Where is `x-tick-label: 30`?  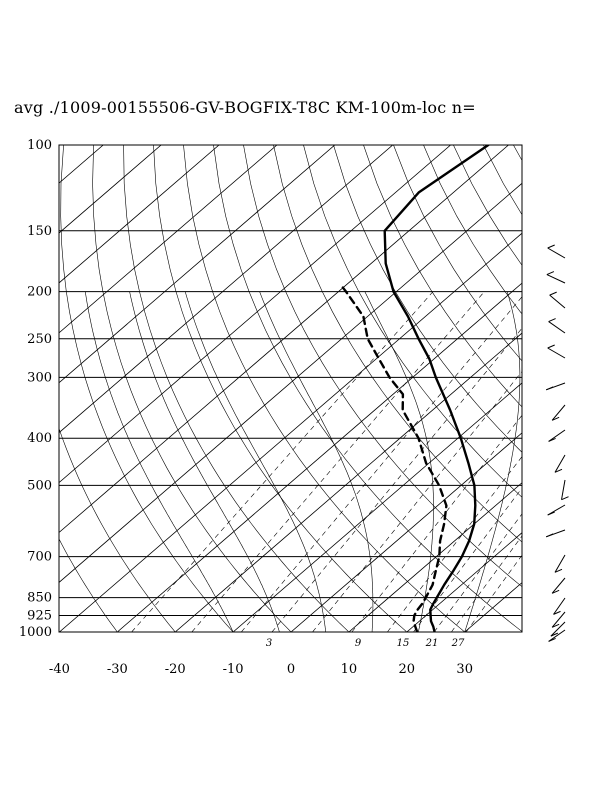
x-tick-label: 30 is located at coordinates (464, 669).